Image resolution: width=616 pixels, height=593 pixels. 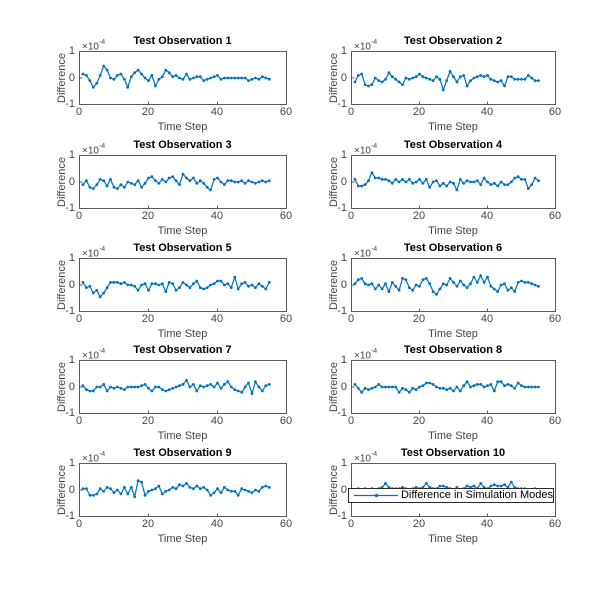 I want to click on x-tick-label: 20, so click(x=148, y=216).